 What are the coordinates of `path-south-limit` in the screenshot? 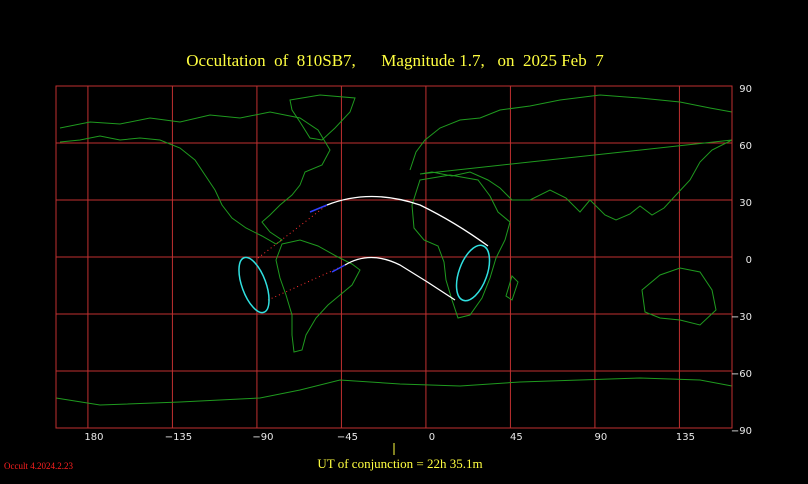 It's located at (400, 278).